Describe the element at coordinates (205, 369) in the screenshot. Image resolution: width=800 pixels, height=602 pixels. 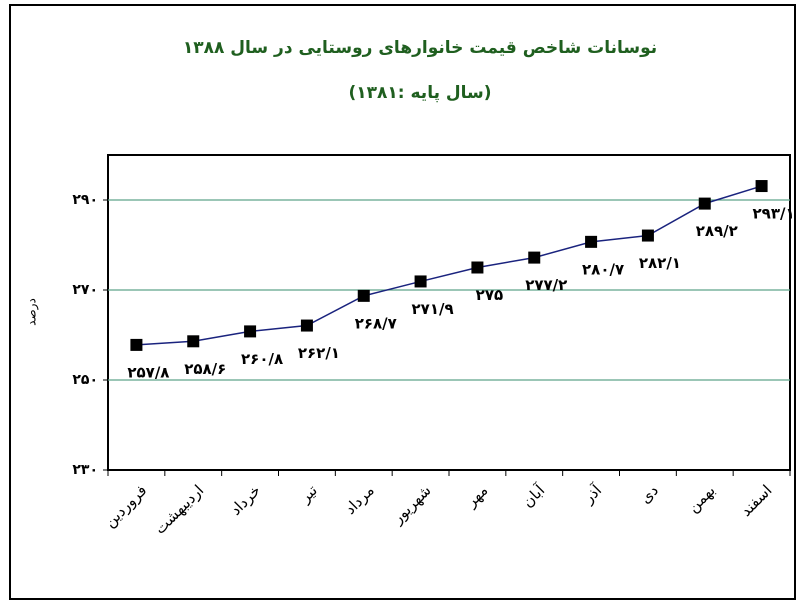
I see `data-label: ۲۵۸/۶` at that location.